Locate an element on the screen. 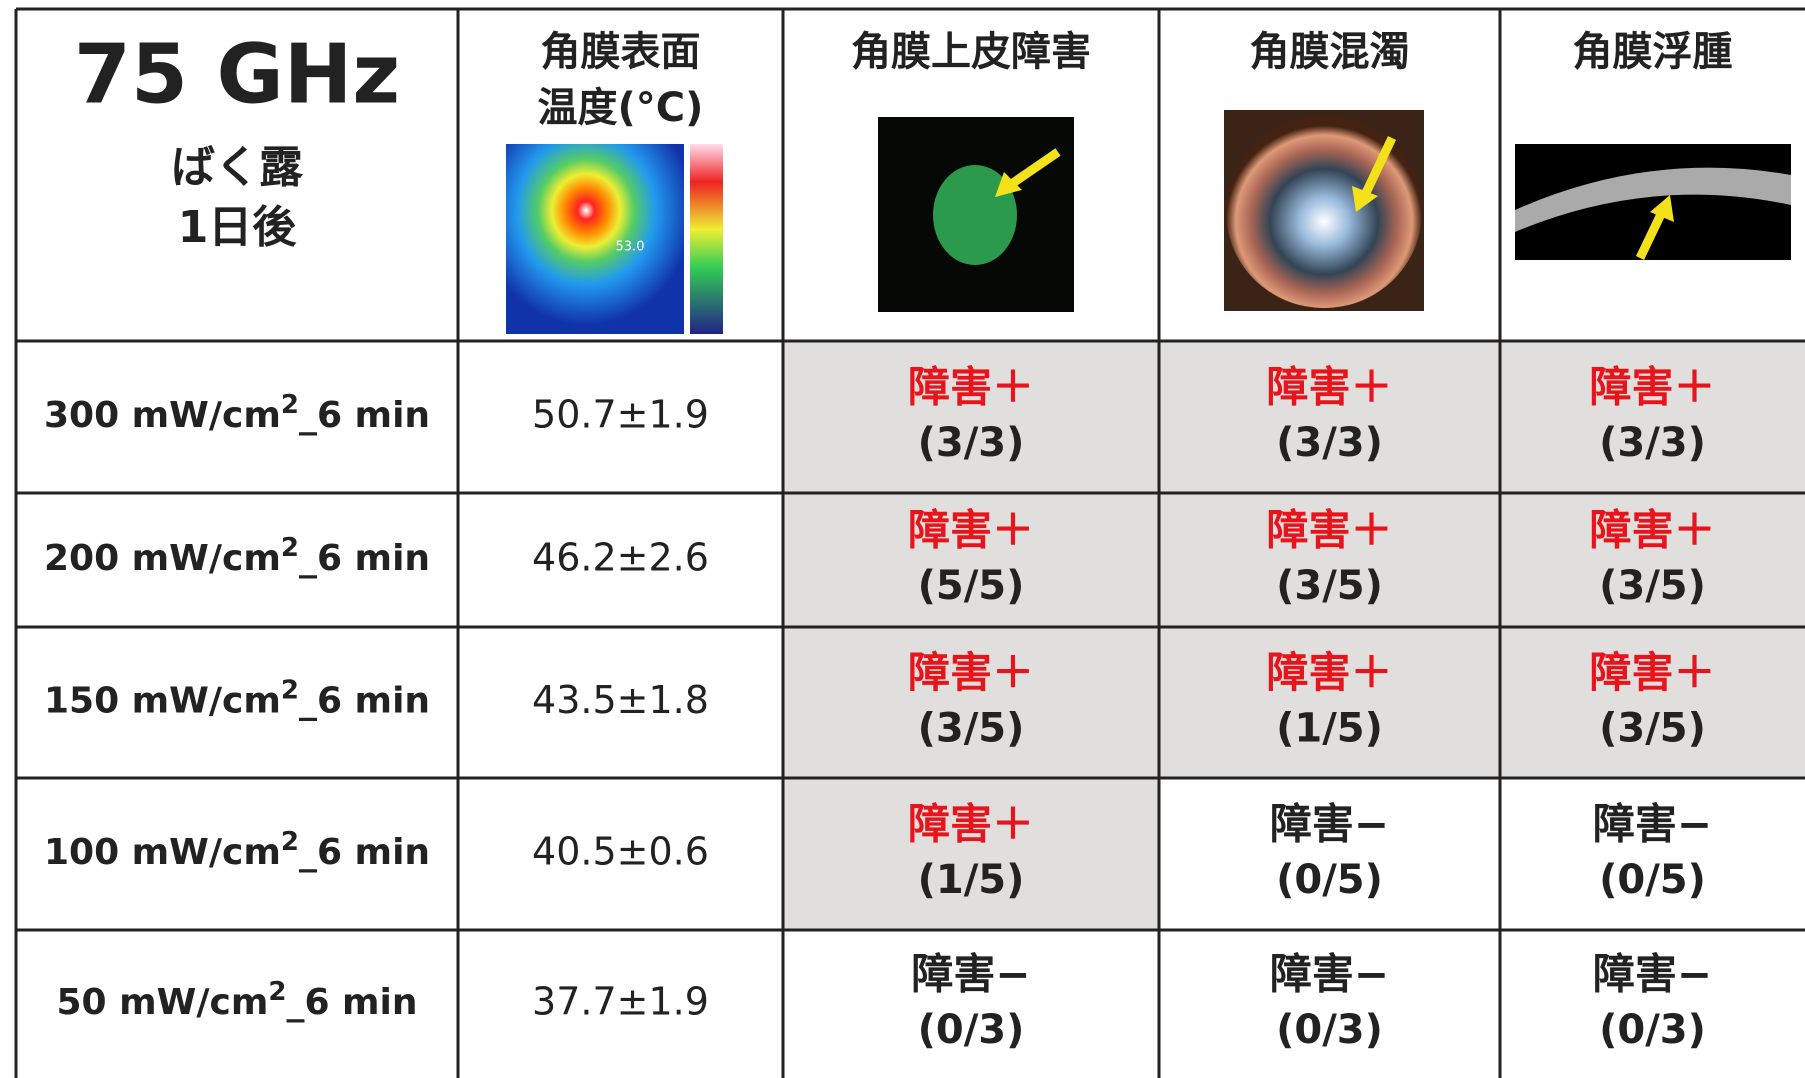 This screenshot has height=1078, width=1805. temperature: 46.2±2.6 is located at coordinates (620, 558).